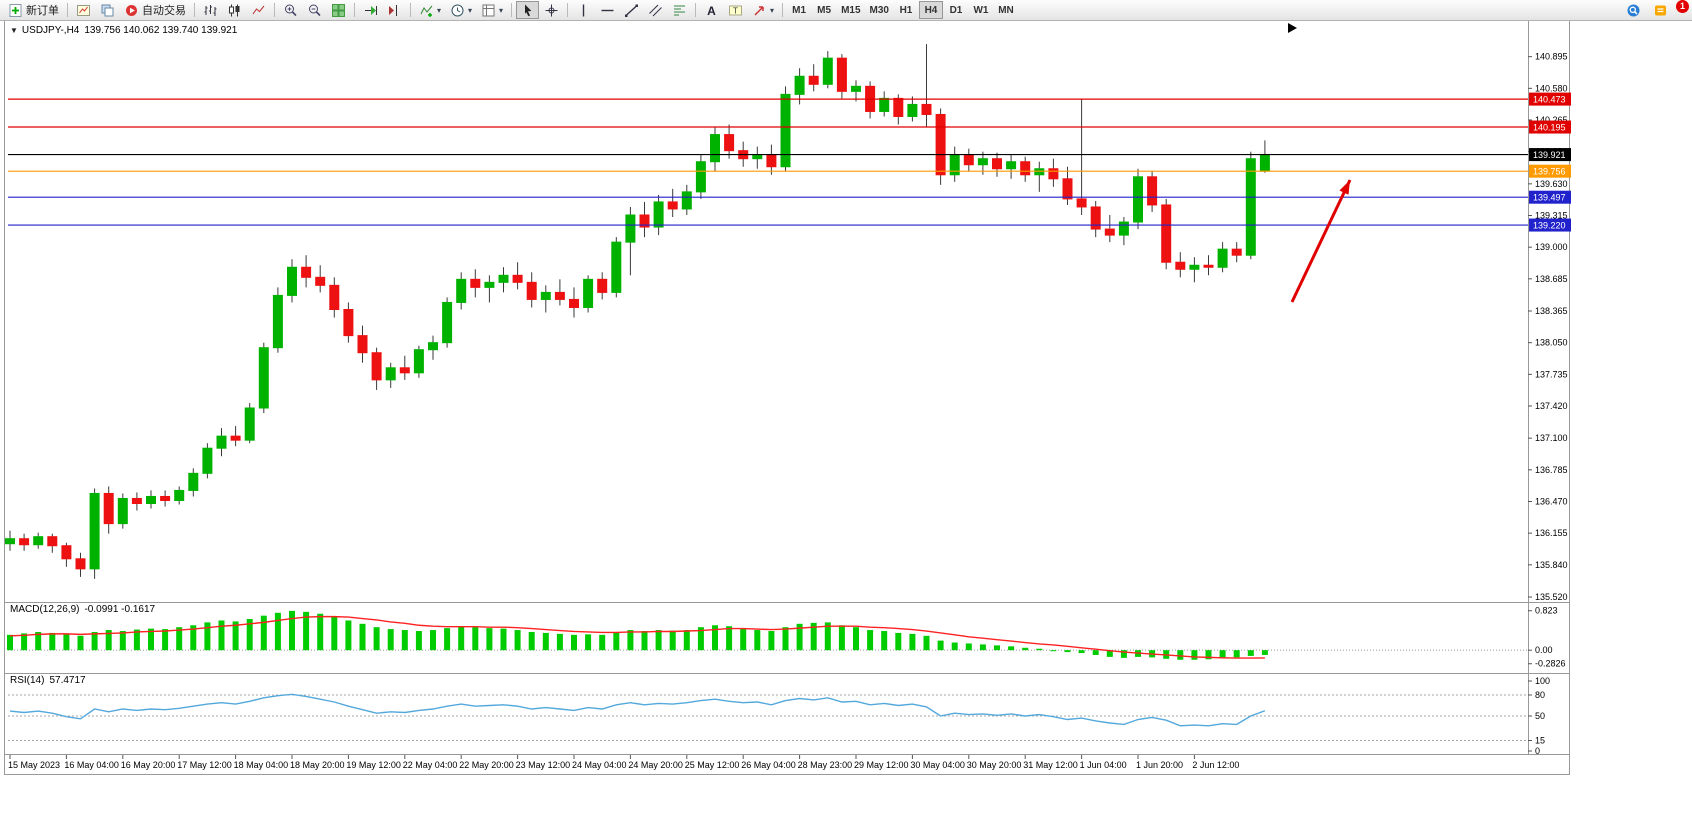 The height and width of the screenshot is (837, 1692). I want to click on timeframe-m1-button: M1, so click(799, 10).